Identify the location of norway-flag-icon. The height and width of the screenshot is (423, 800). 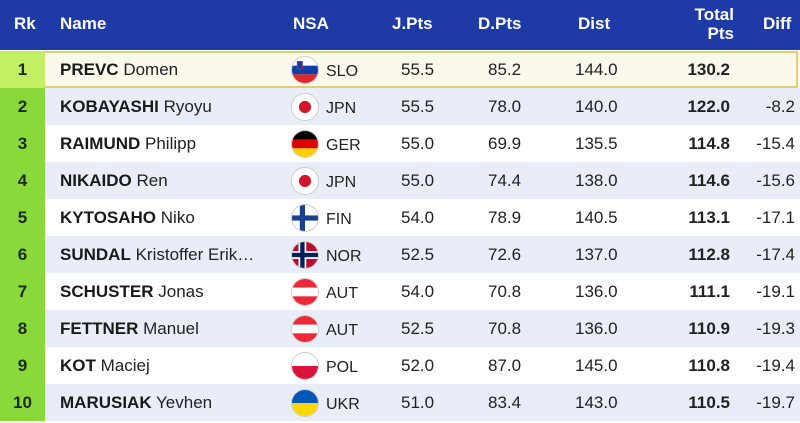
(305, 255).